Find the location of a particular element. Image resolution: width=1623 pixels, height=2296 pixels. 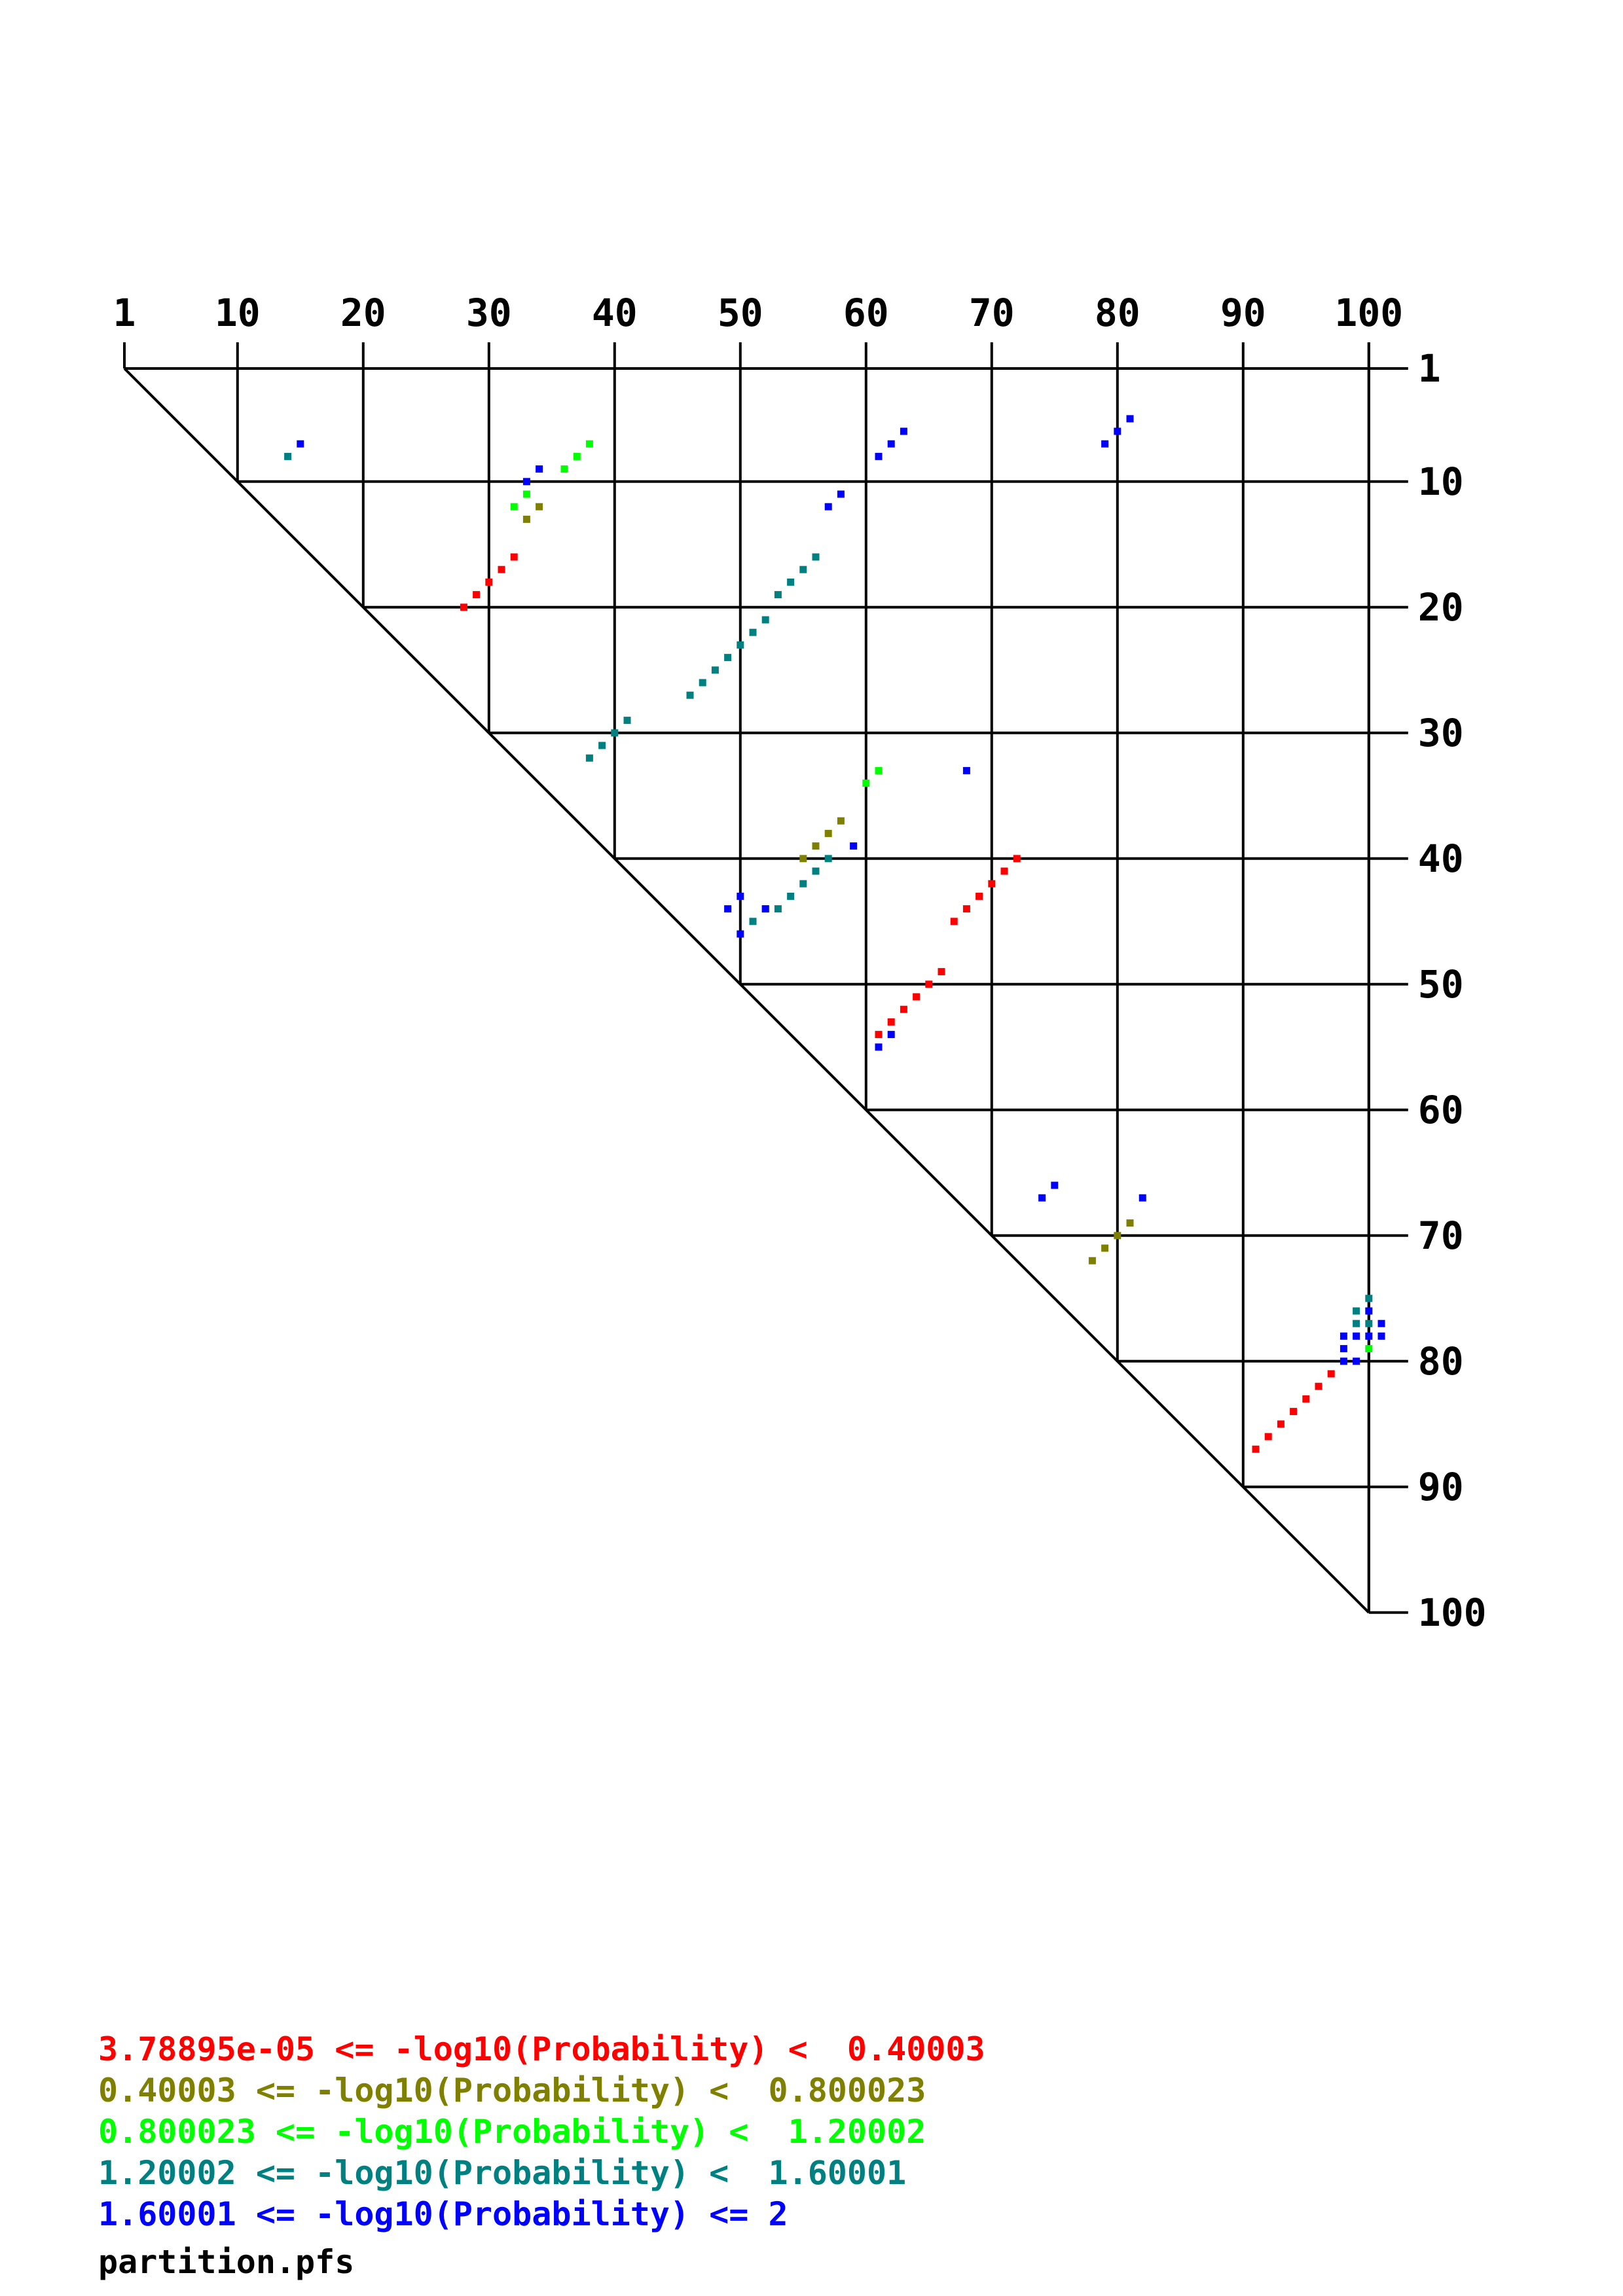

x-tick-label-60: 60 is located at coordinates (866, 313).